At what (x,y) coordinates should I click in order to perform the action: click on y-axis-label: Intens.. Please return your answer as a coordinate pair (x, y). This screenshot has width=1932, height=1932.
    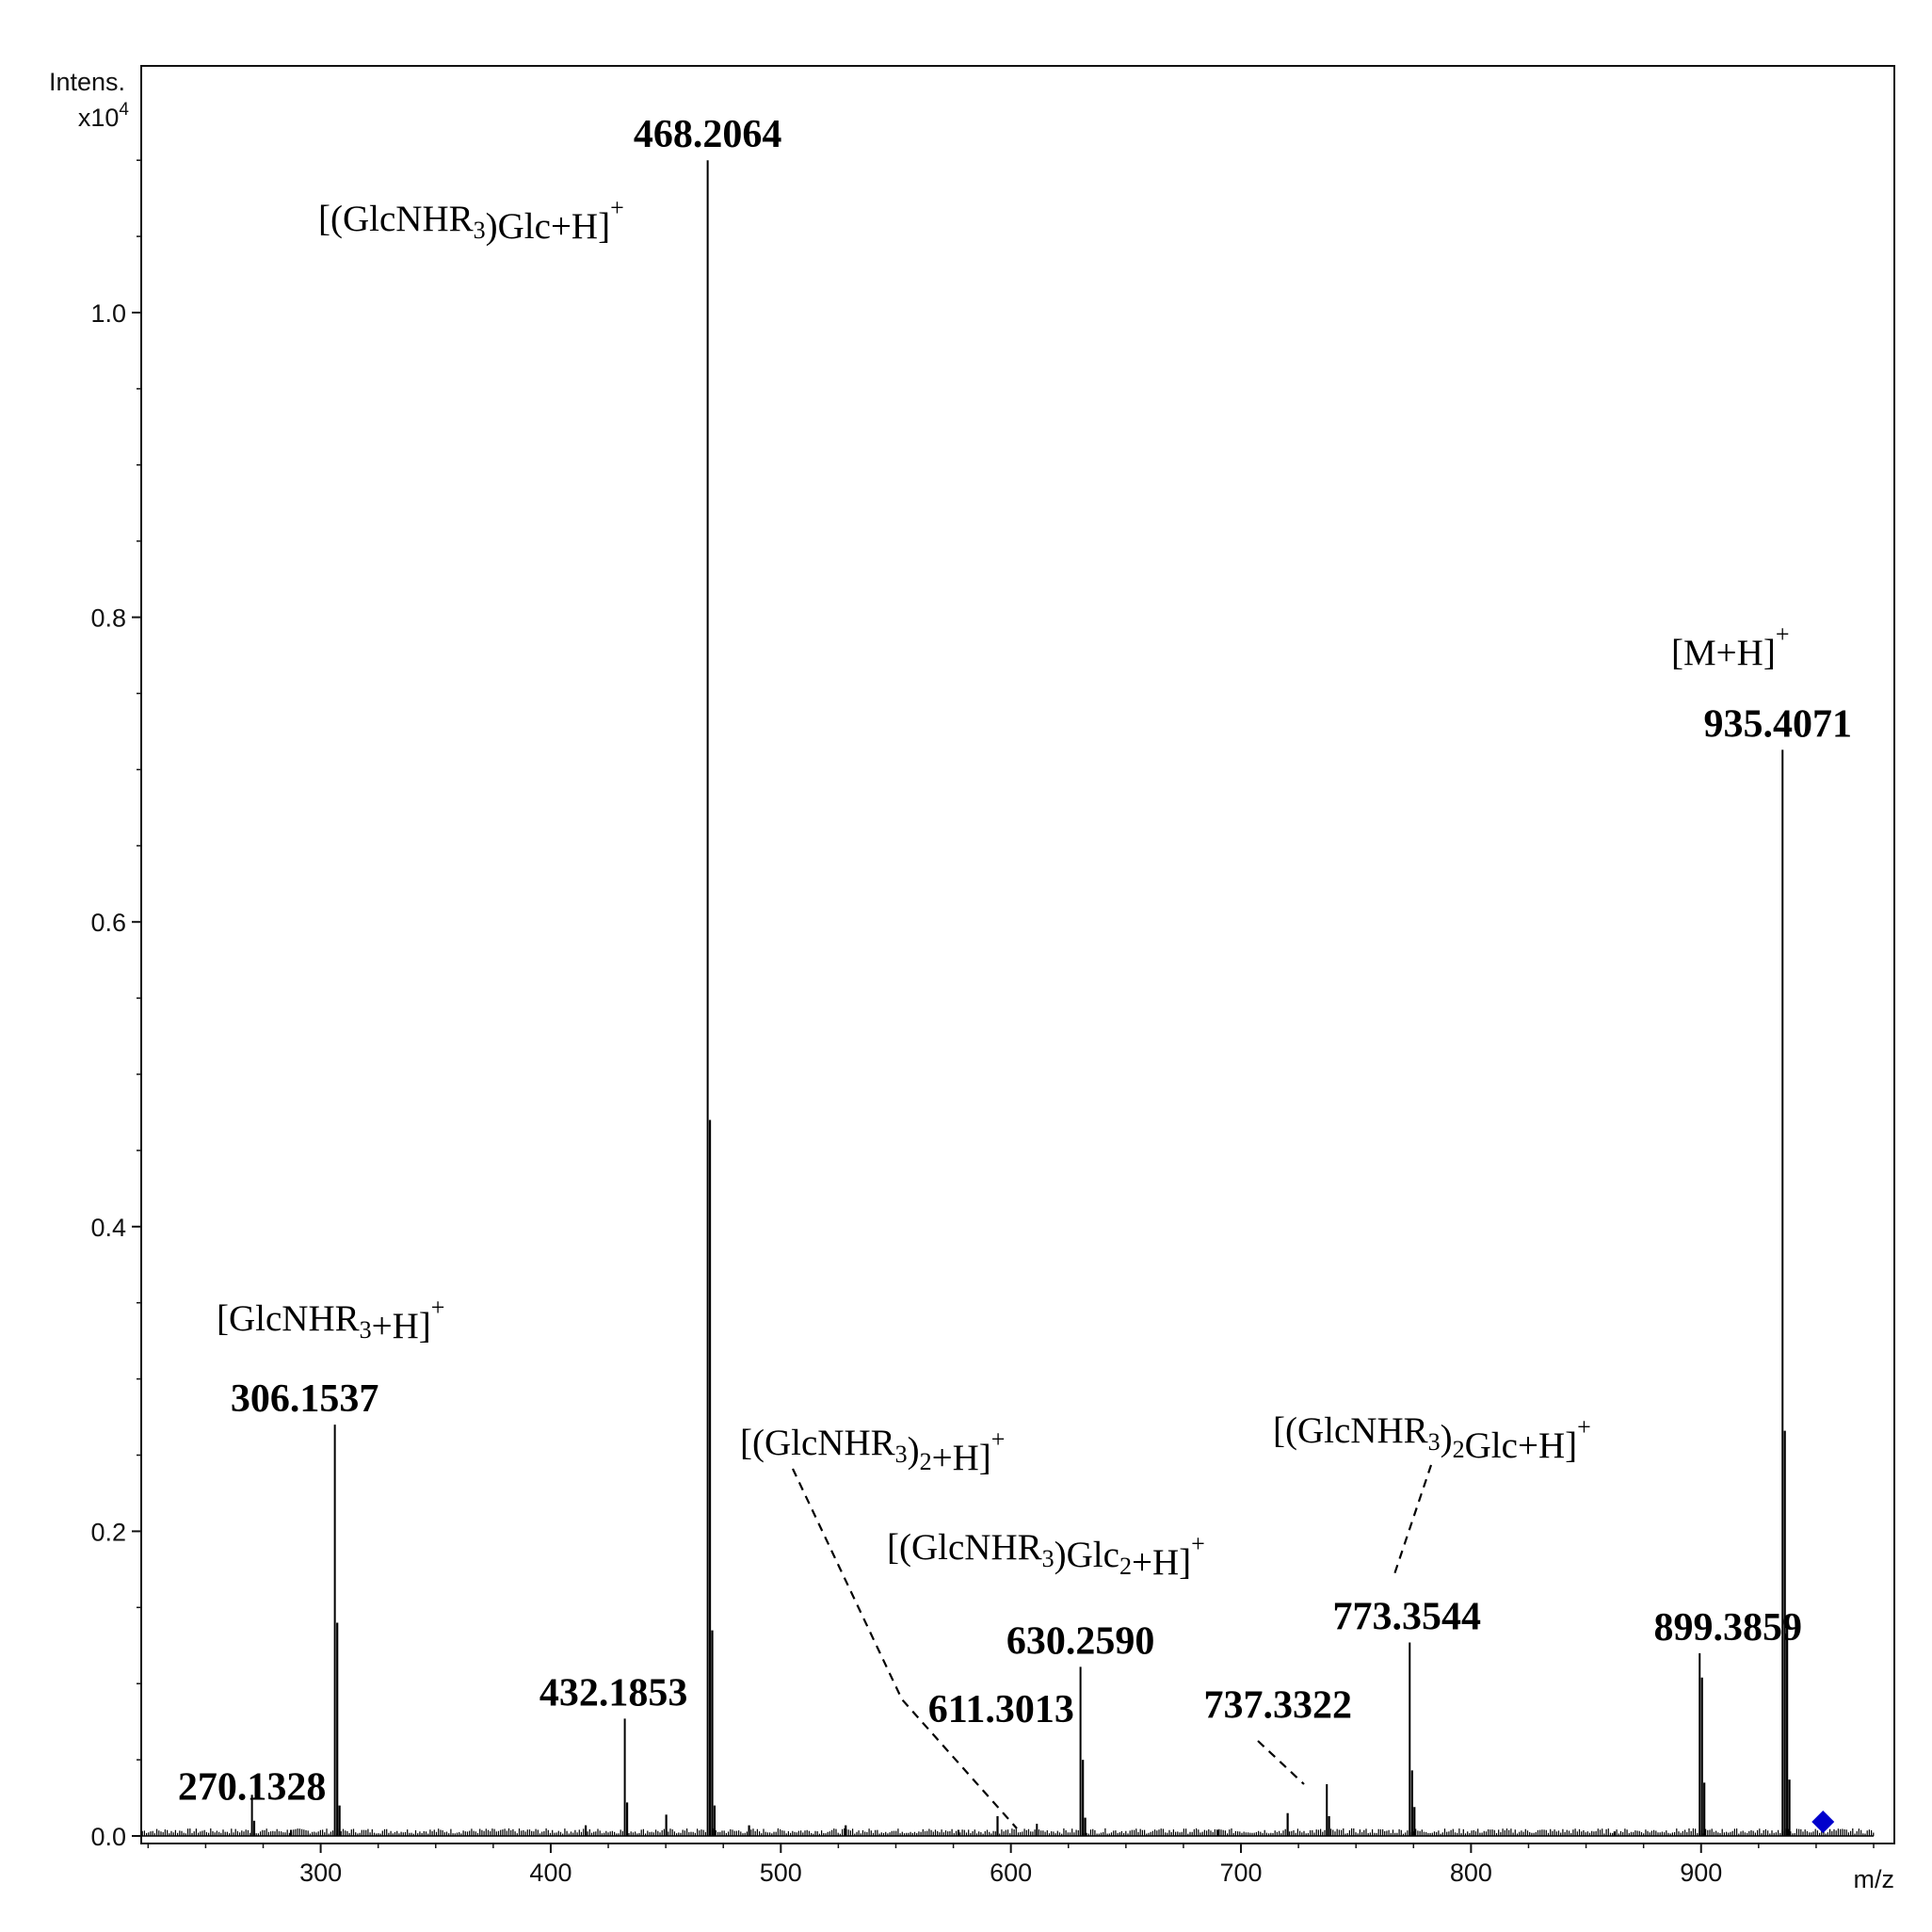
    Looking at the image, I should click on (87, 82).